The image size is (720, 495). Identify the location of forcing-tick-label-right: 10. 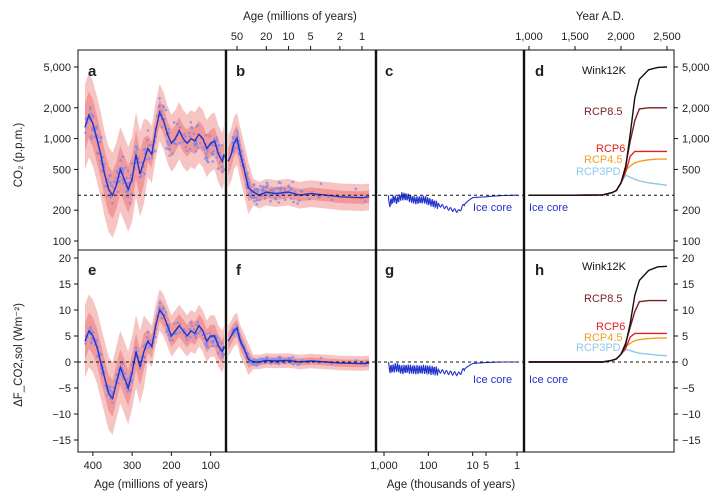
(688, 311).